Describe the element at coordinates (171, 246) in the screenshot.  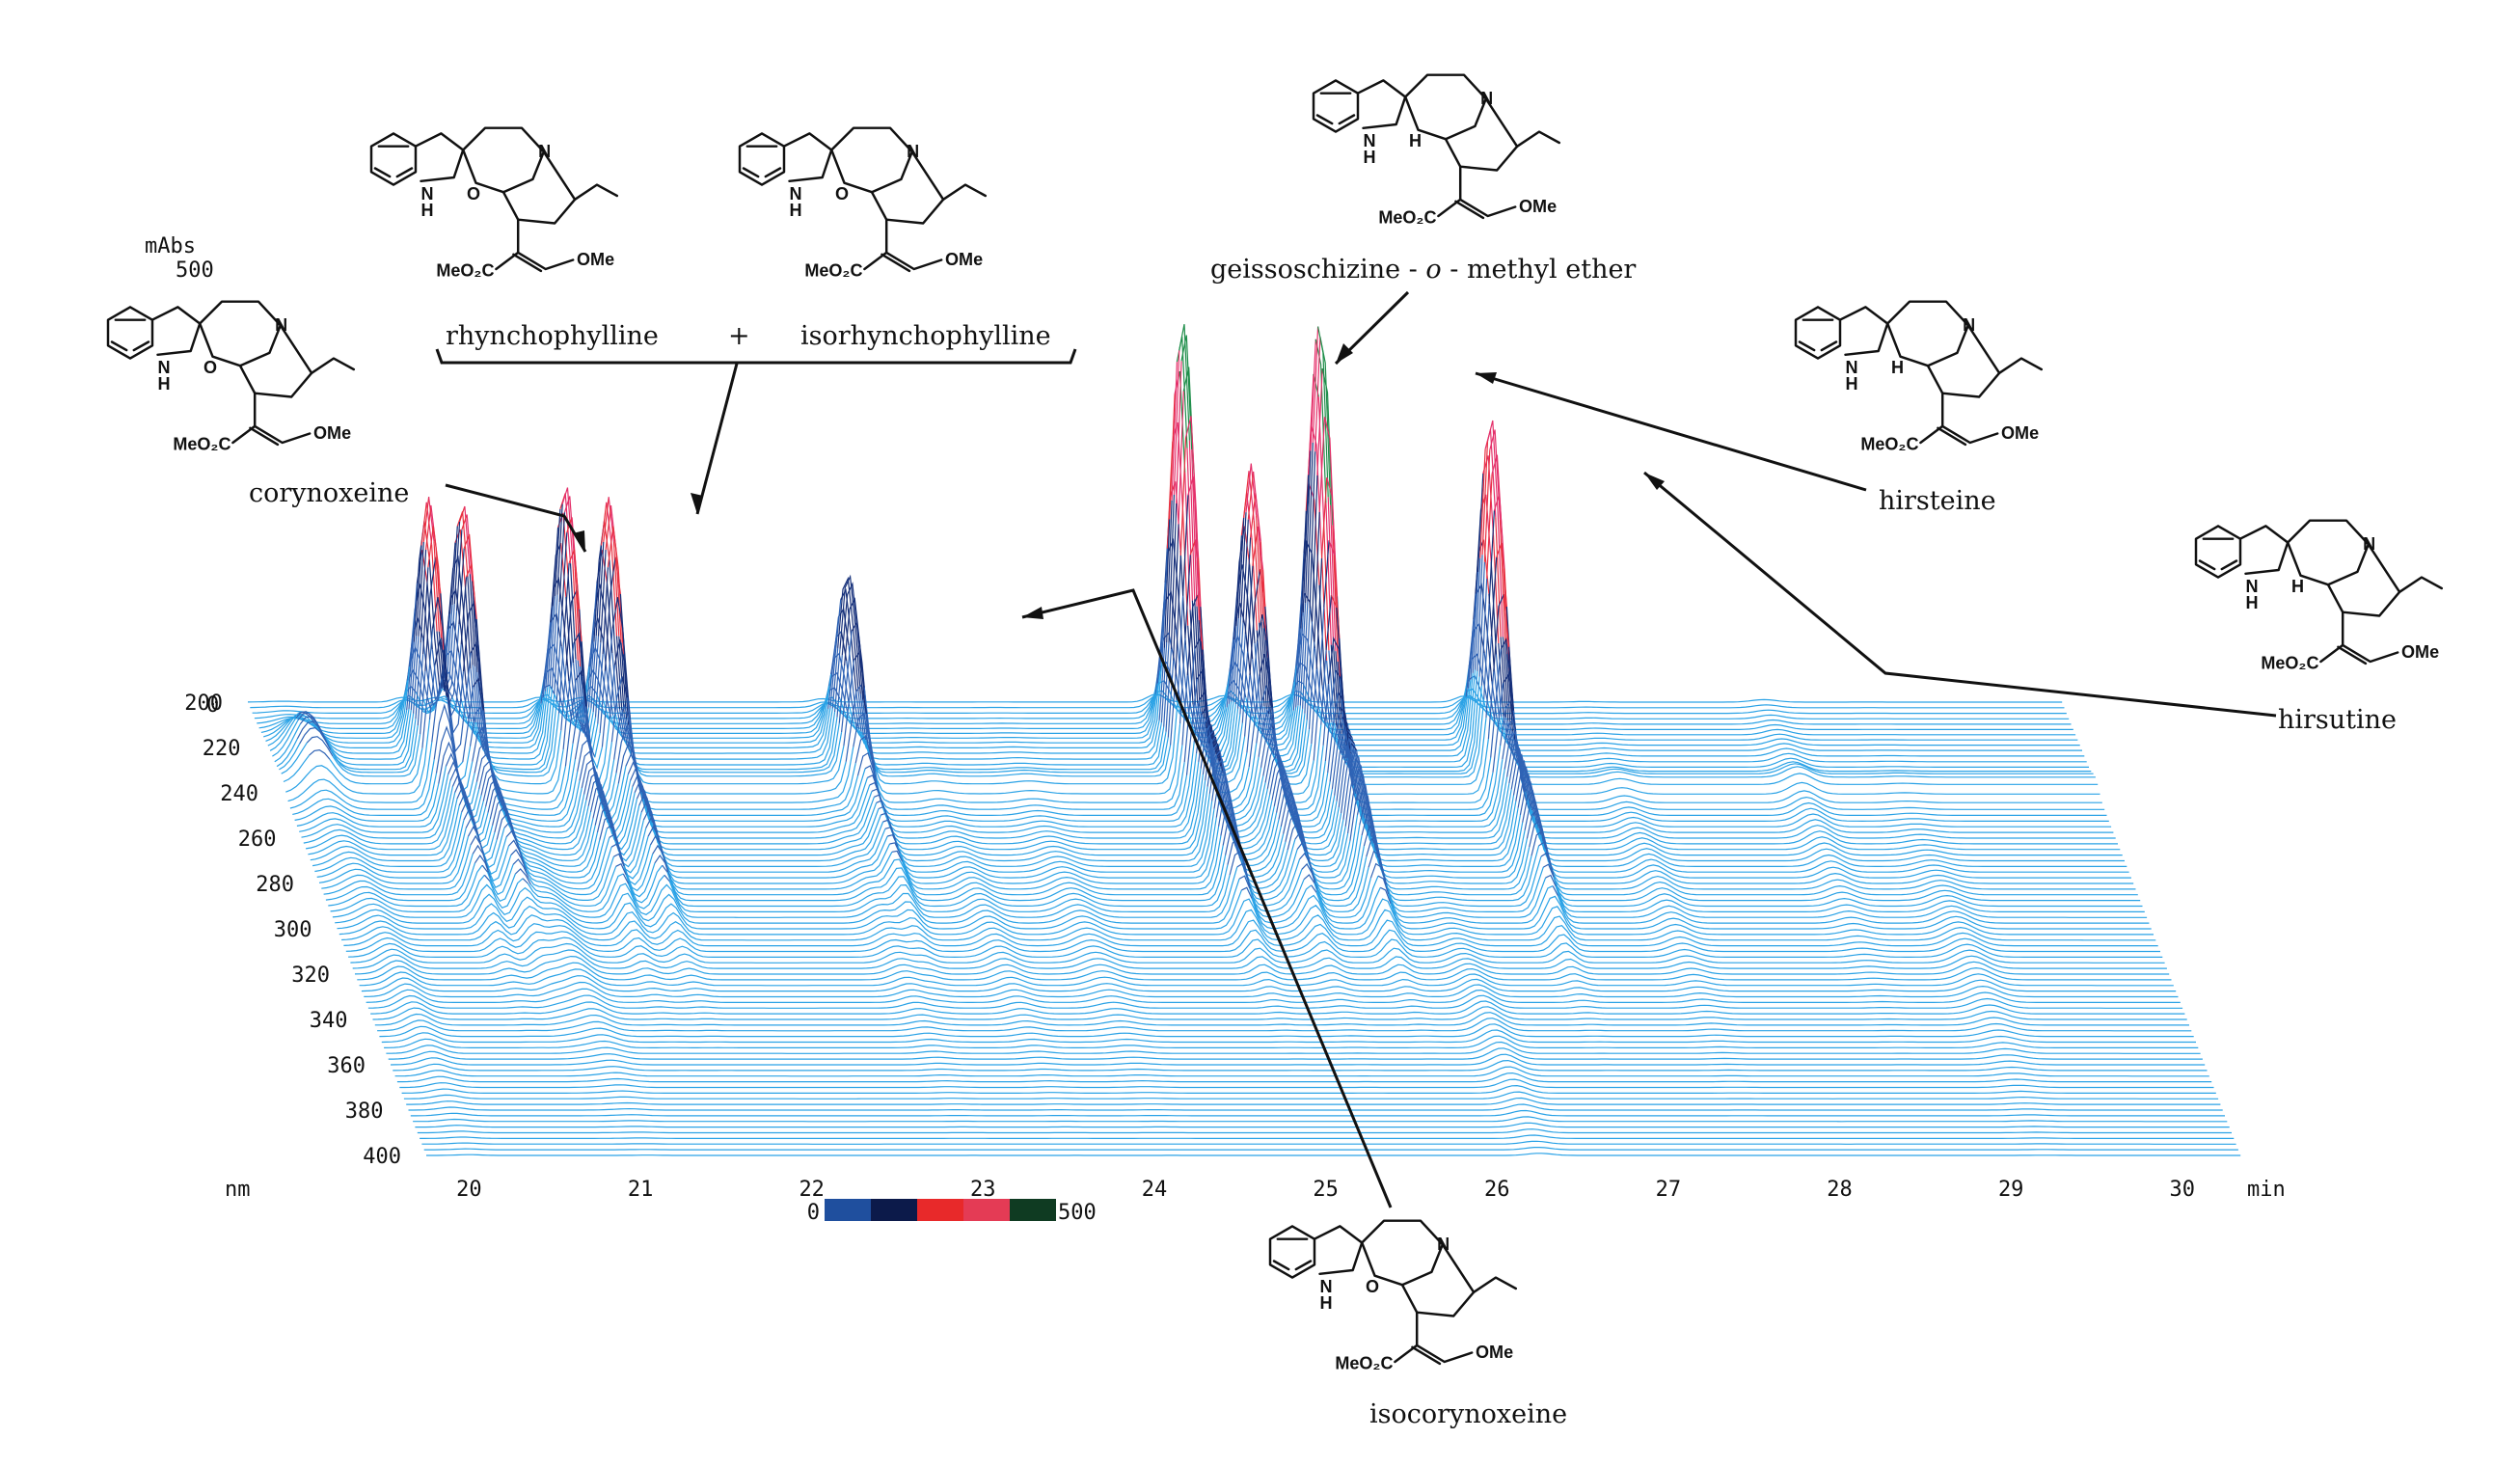
I see `z-axis-title: mAbs` at that location.